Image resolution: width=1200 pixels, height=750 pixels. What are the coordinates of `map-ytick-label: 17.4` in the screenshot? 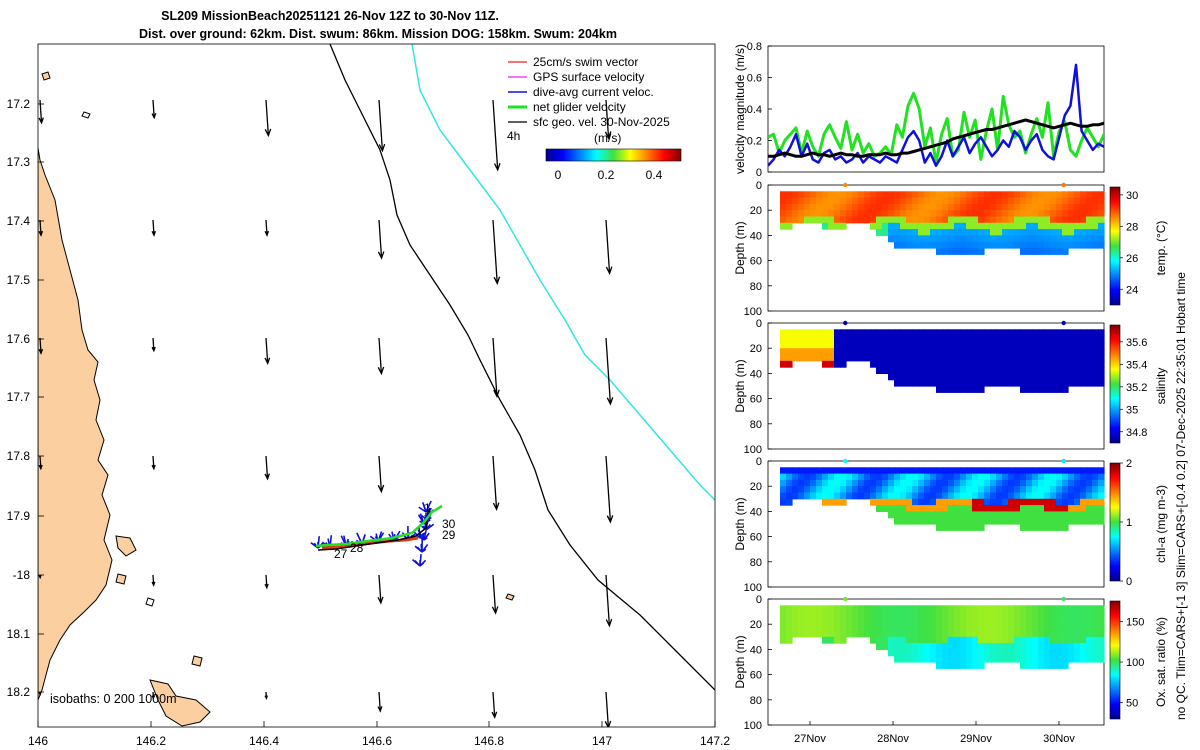 It's located at (19, 221).